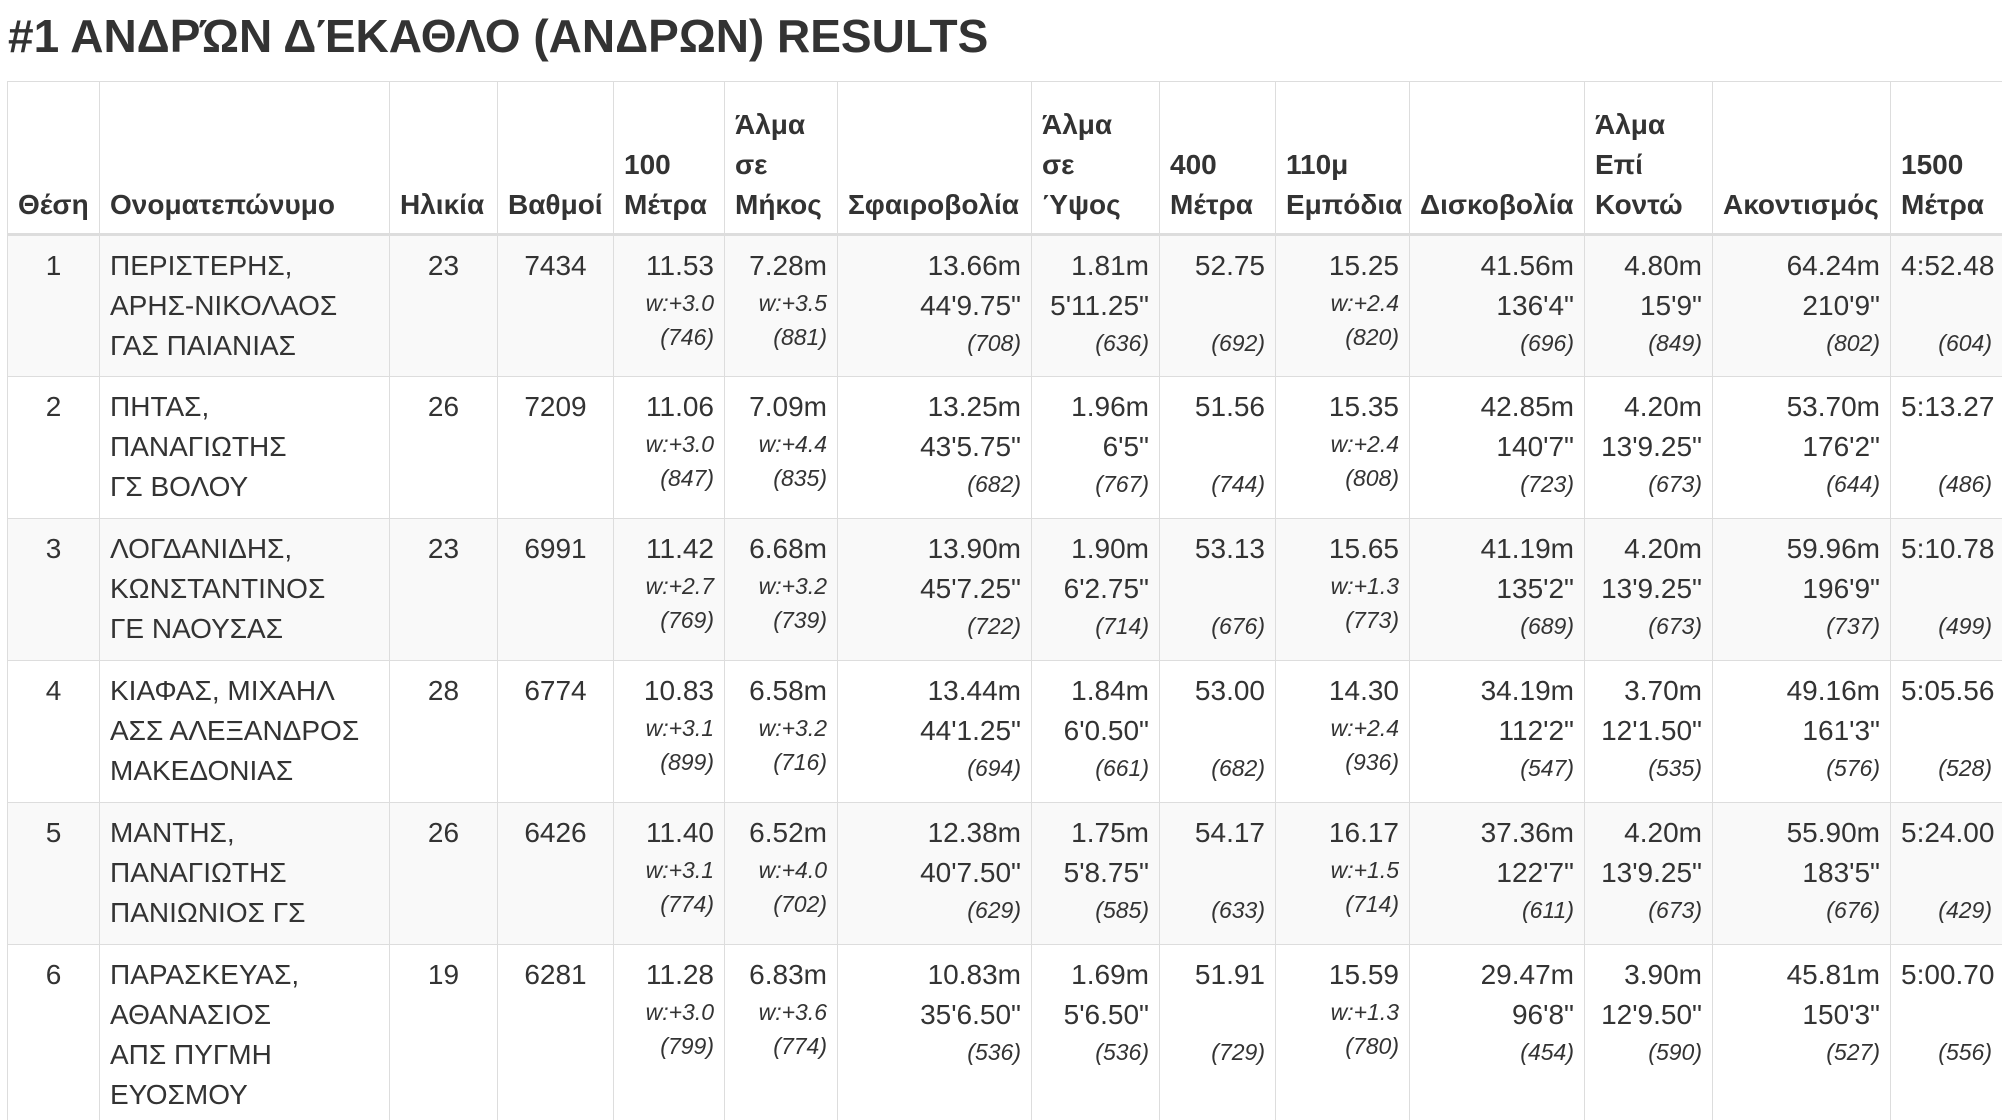 This screenshot has width=2002, height=1120. What do you see at coordinates (1363, 832) in the screenshot?
I see `event-mark: 16.17` at bounding box center [1363, 832].